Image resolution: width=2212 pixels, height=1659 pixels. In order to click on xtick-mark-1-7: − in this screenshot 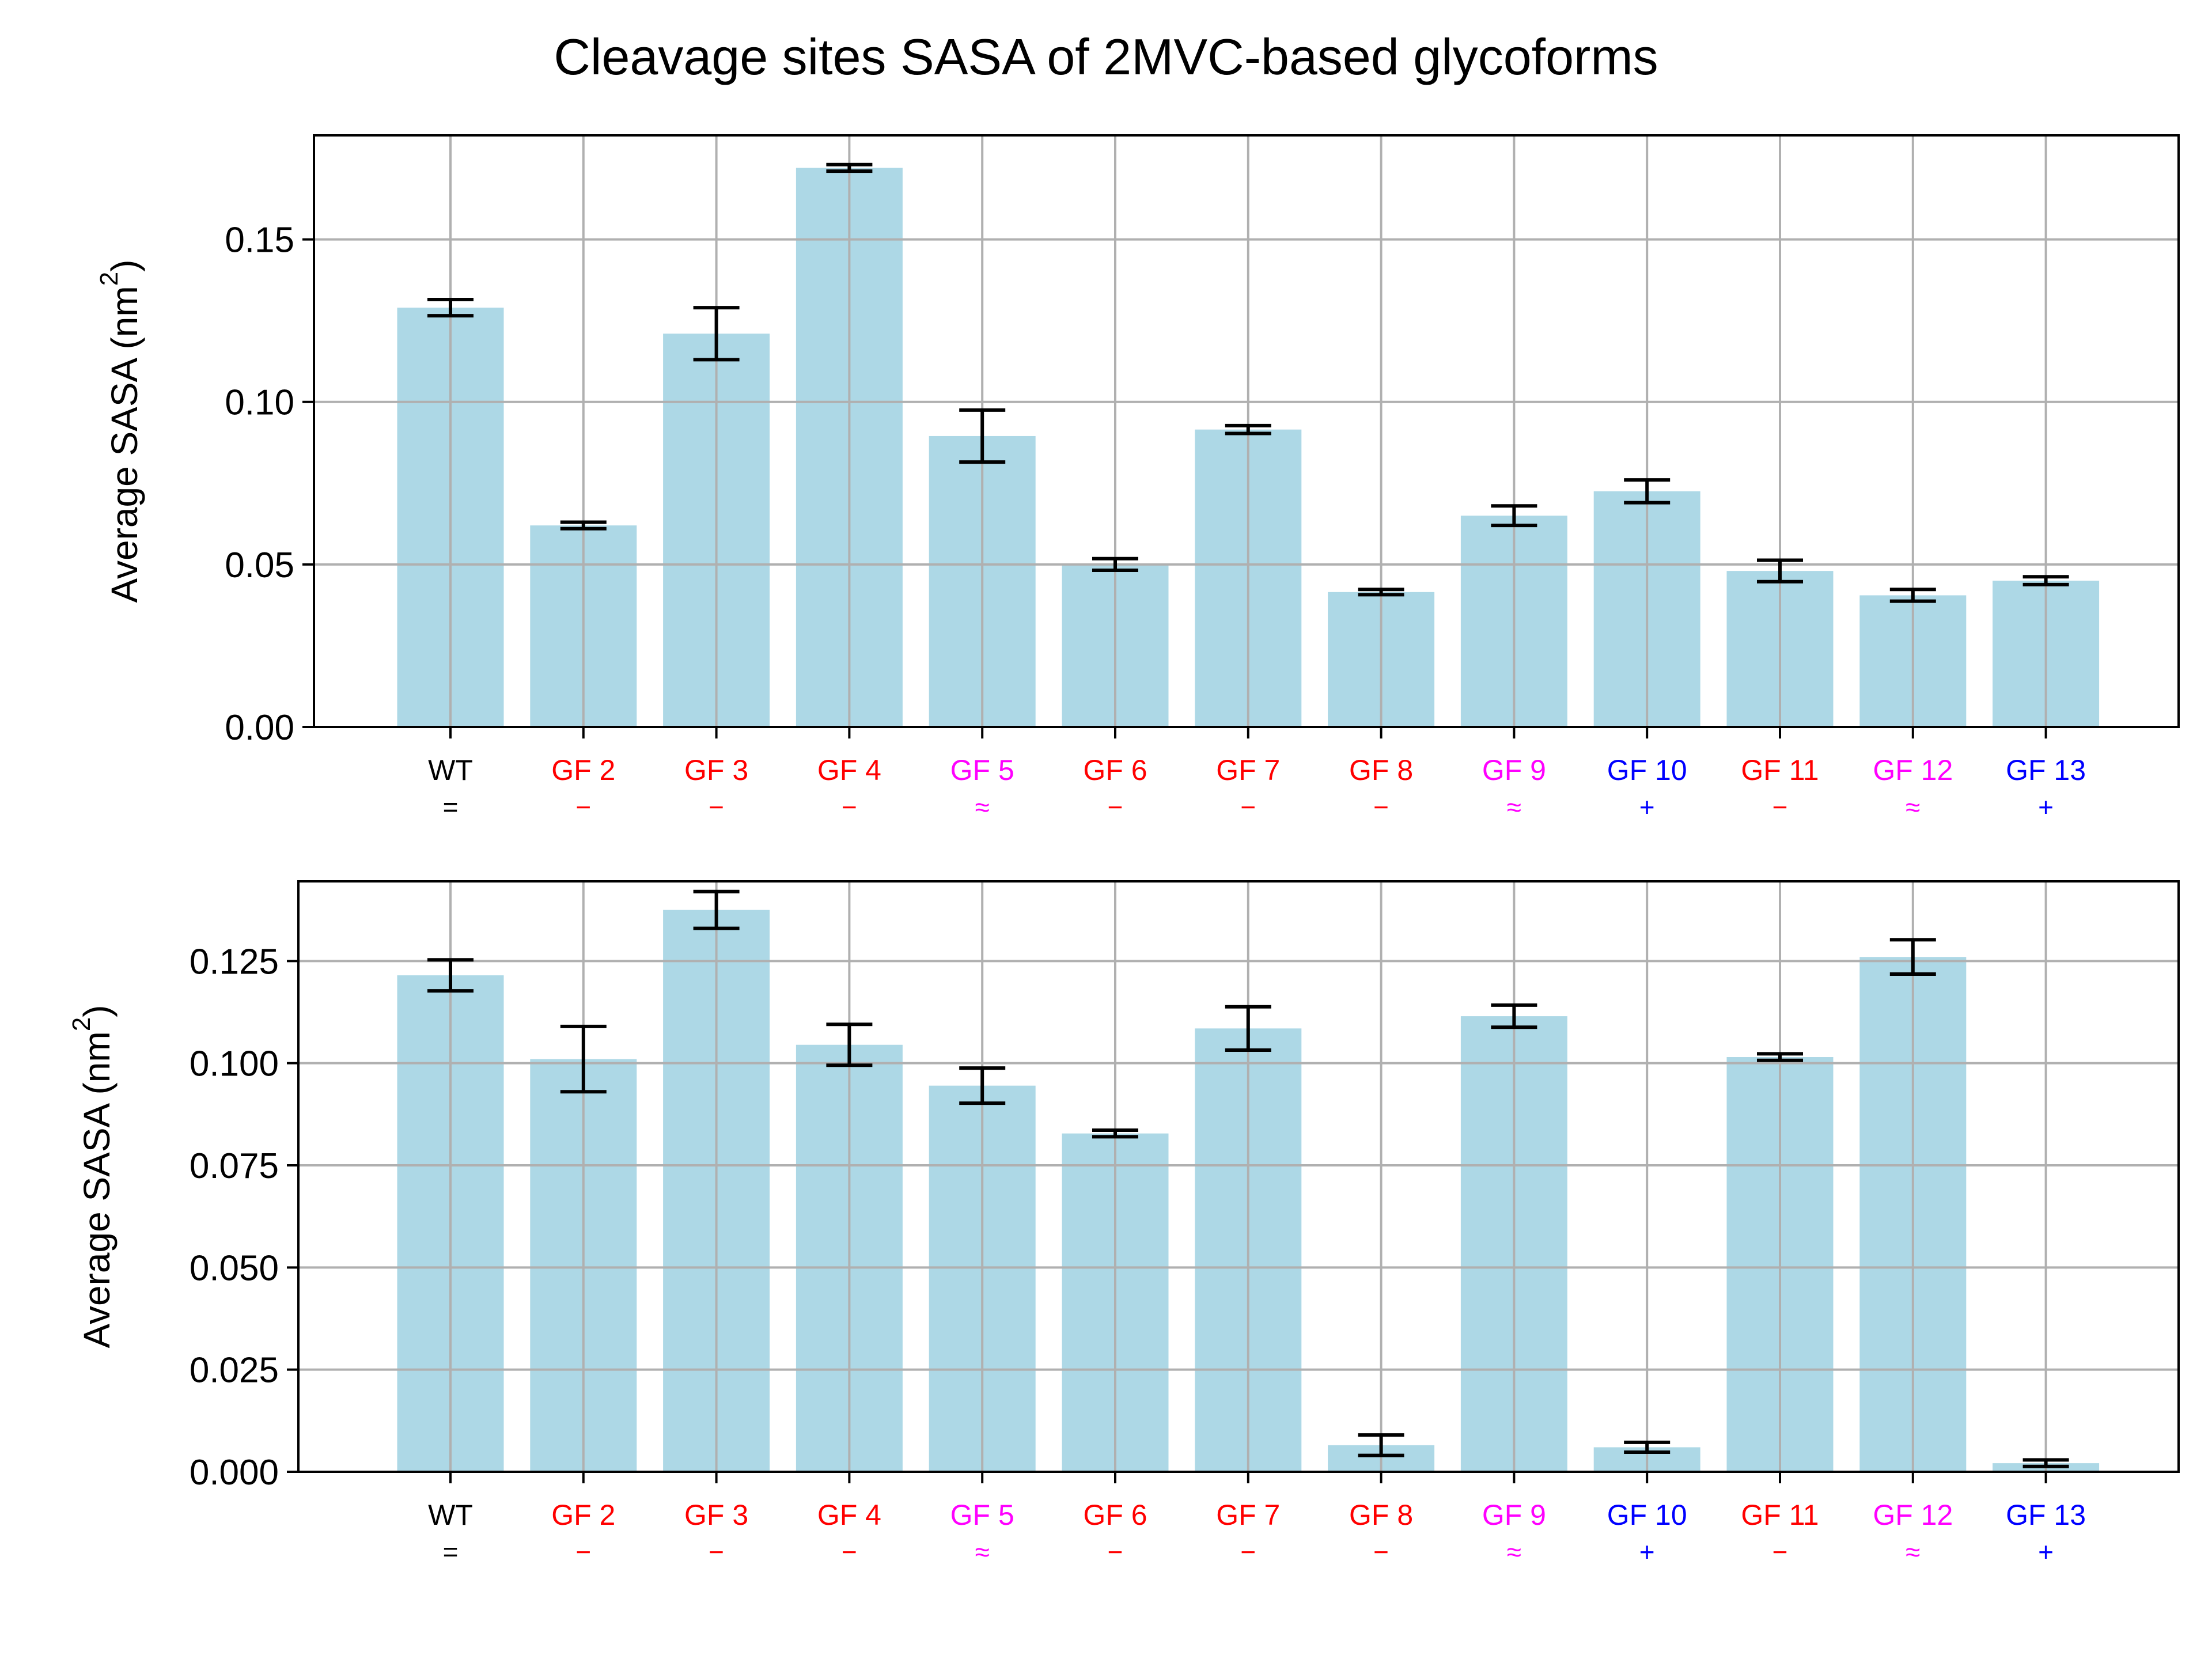, I will do `click(1381, 1552)`.